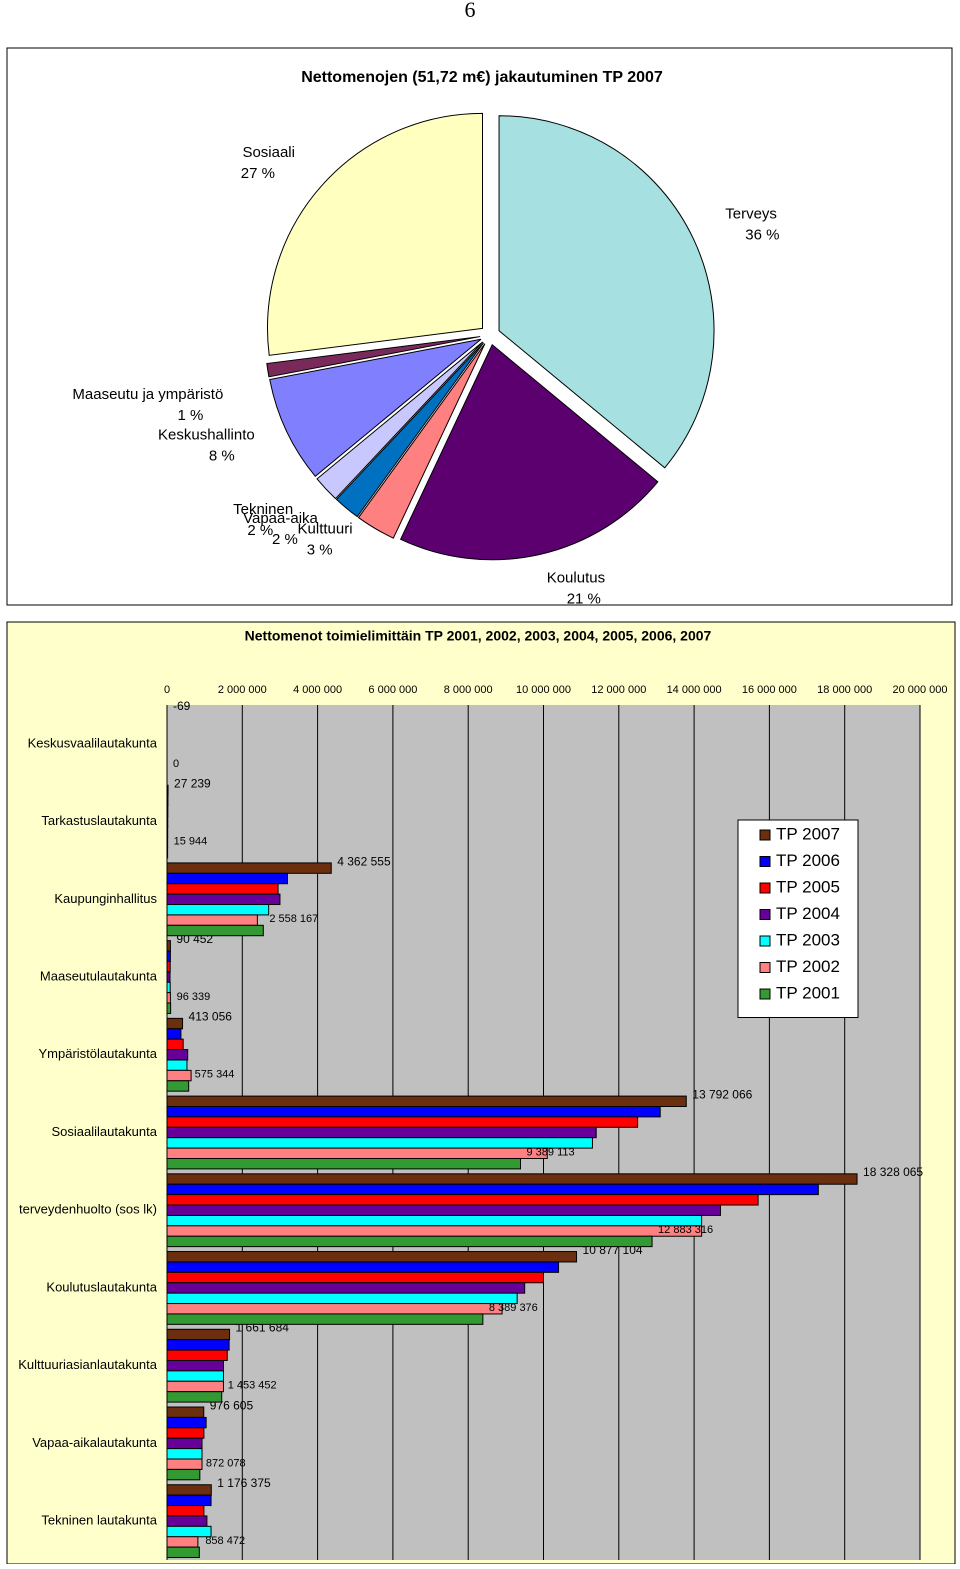  Describe the element at coordinates (808, 833) in the screenshot. I see `legend-label: TP 2007` at that location.